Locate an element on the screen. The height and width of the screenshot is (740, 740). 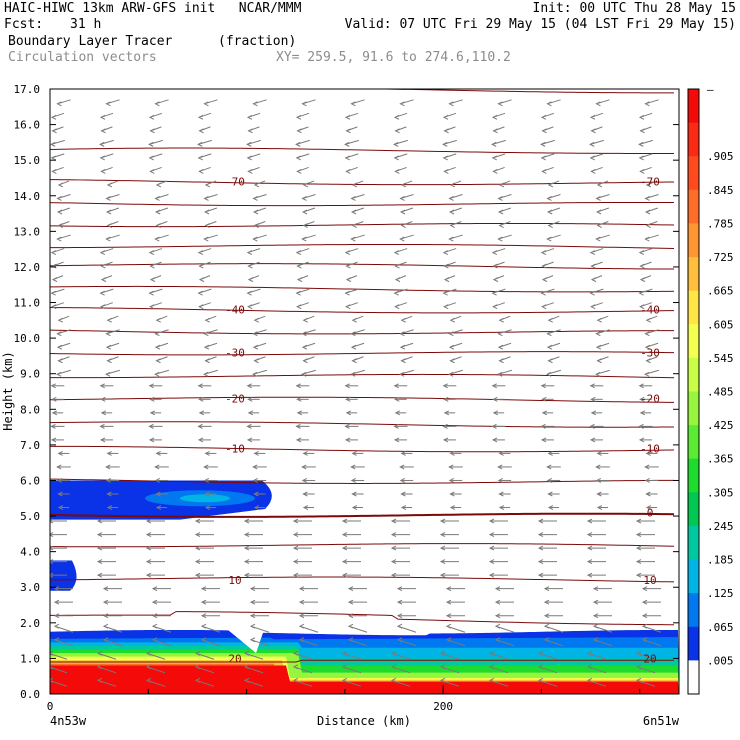
y-axis-title: Height (km) is located at coordinates (8, 390).